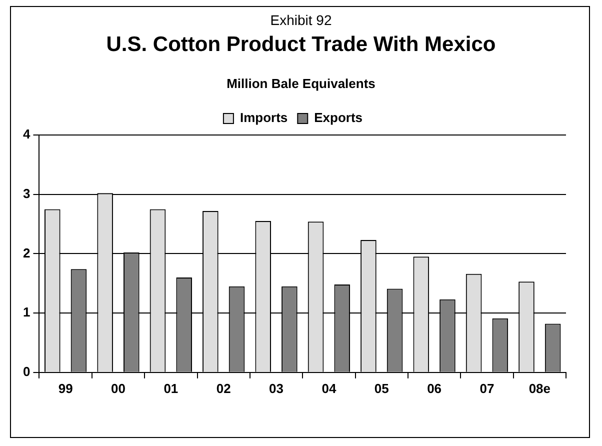 Image resolution: width=602 pixels, height=446 pixels. What do you see at coordinates (65, 388) in the screenshot?
I see `x-tick-label: 99` at bounding box center [65, 388].